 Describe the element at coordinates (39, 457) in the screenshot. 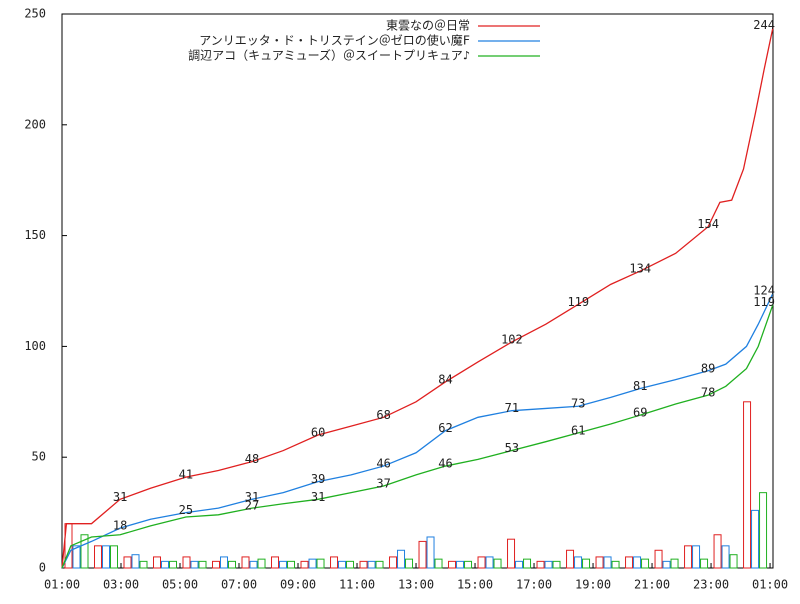

I see `y-tick-label: 50` at that location.